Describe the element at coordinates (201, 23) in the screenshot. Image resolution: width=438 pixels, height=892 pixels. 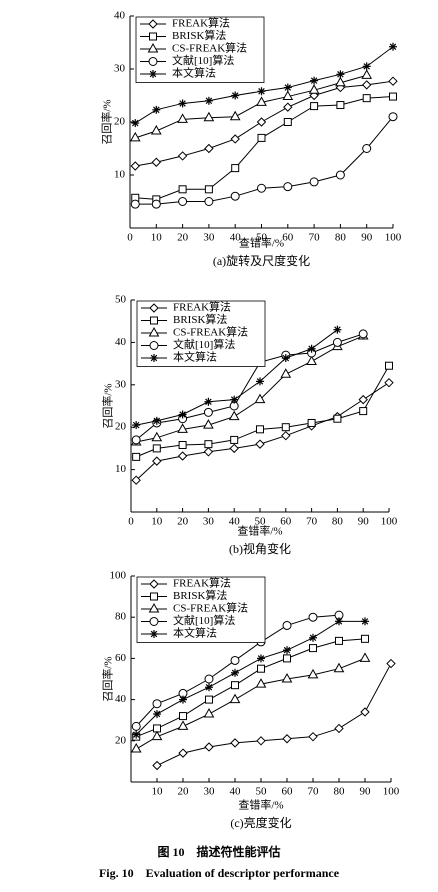
I see `legend-label: FREAK算法` at that location.